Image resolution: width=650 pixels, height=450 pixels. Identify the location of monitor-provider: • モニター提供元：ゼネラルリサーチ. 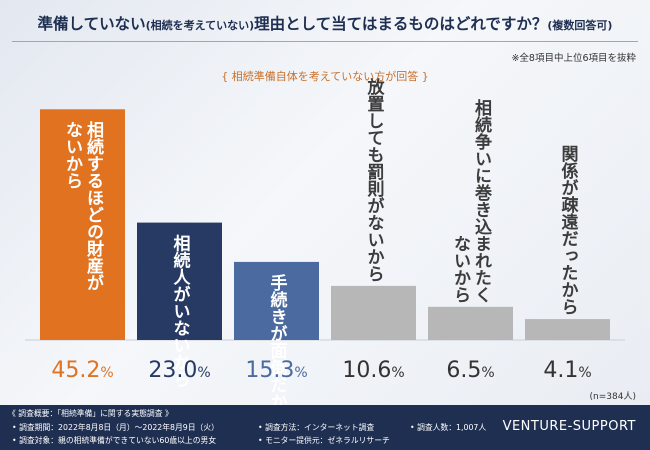
(324, 440).